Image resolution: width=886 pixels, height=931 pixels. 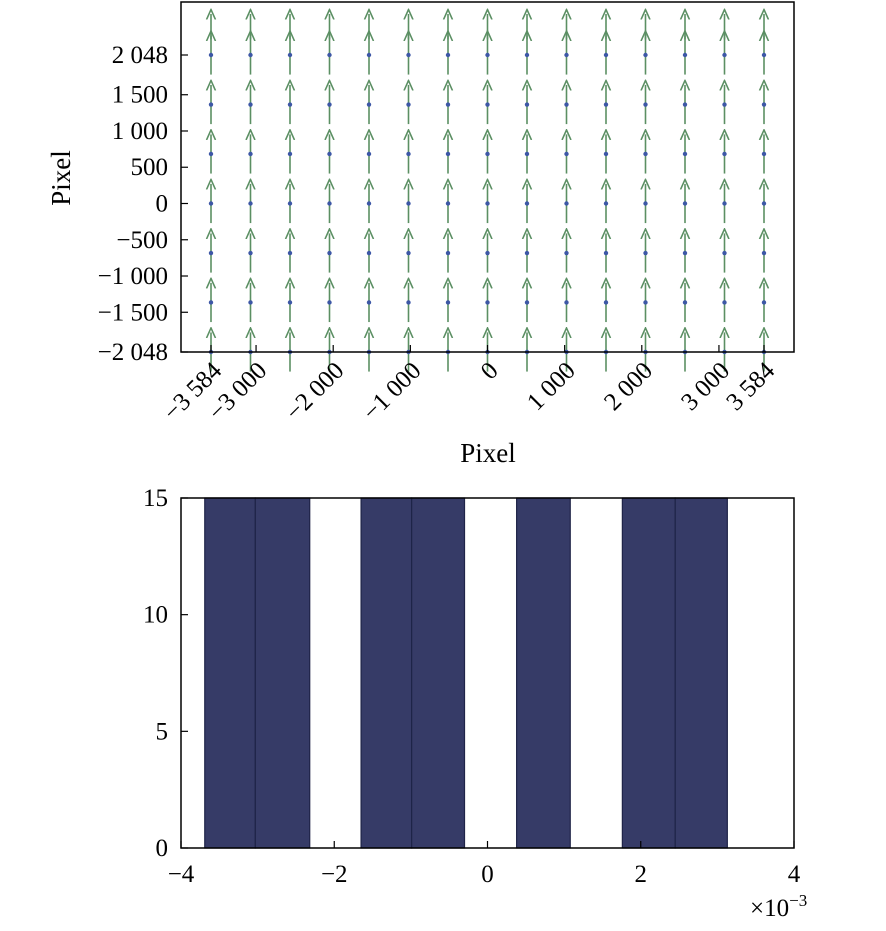 What do you see at coordinates (181, 874) in the screenshot?
I see `x-tick-label: −4` at bounding box center [181, 874].